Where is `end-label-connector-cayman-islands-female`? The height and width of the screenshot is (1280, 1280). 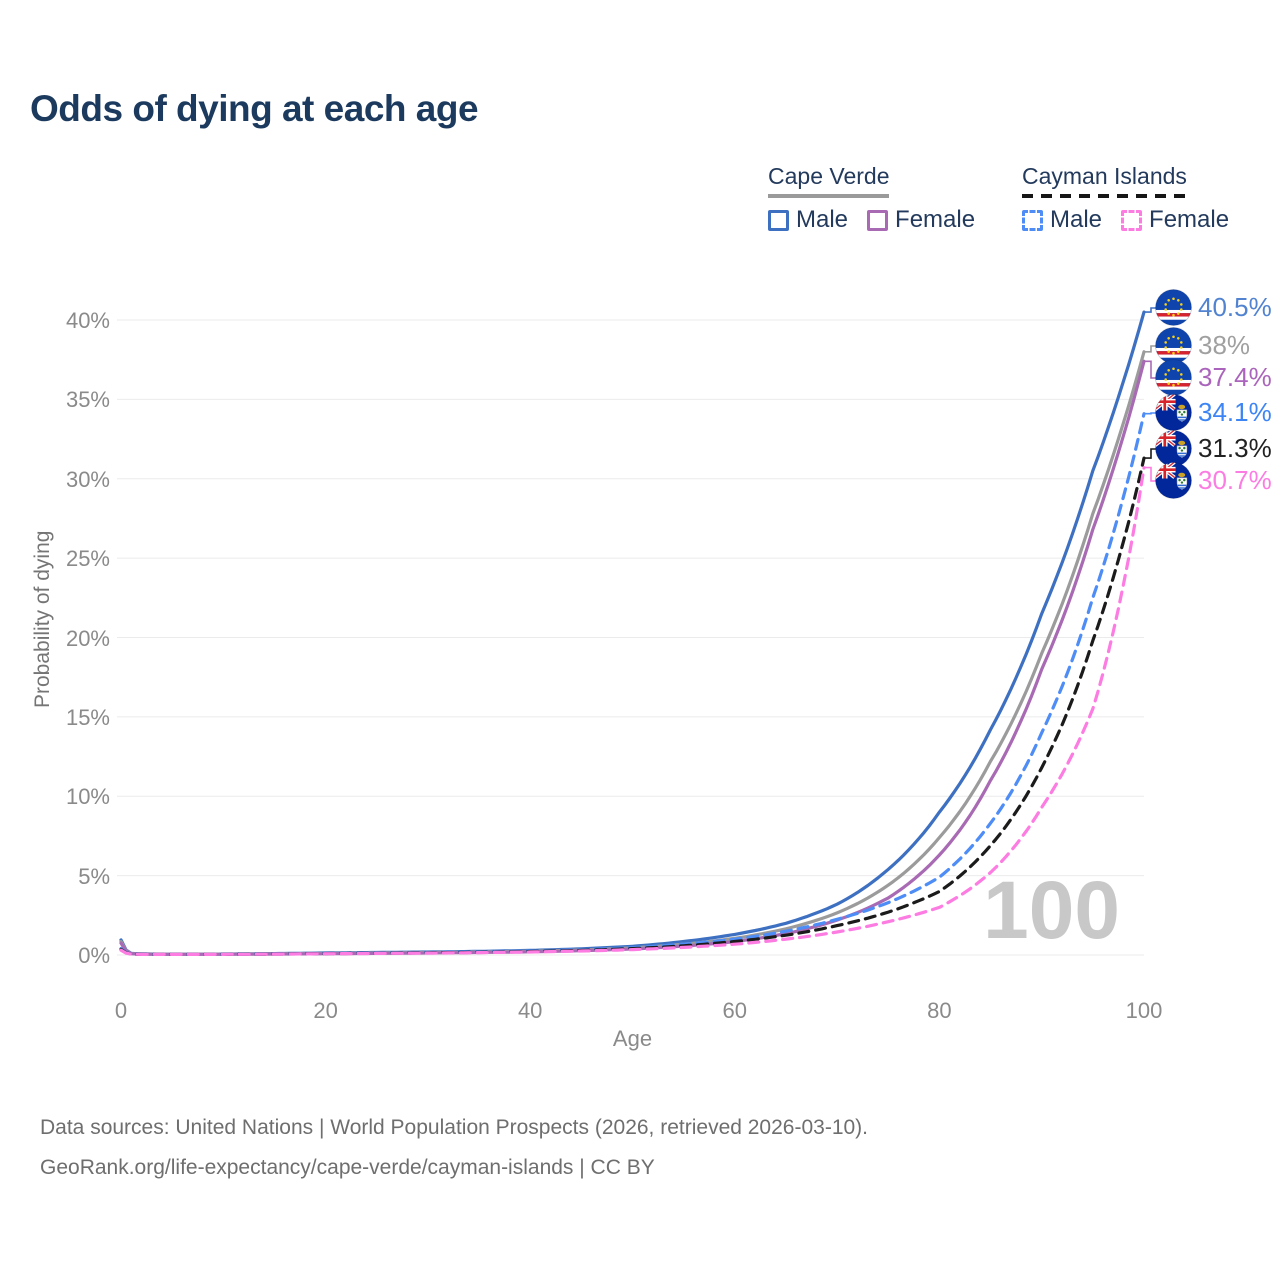 end-label-connector-cayman-islands-female is located at coordinates (1150, 474).